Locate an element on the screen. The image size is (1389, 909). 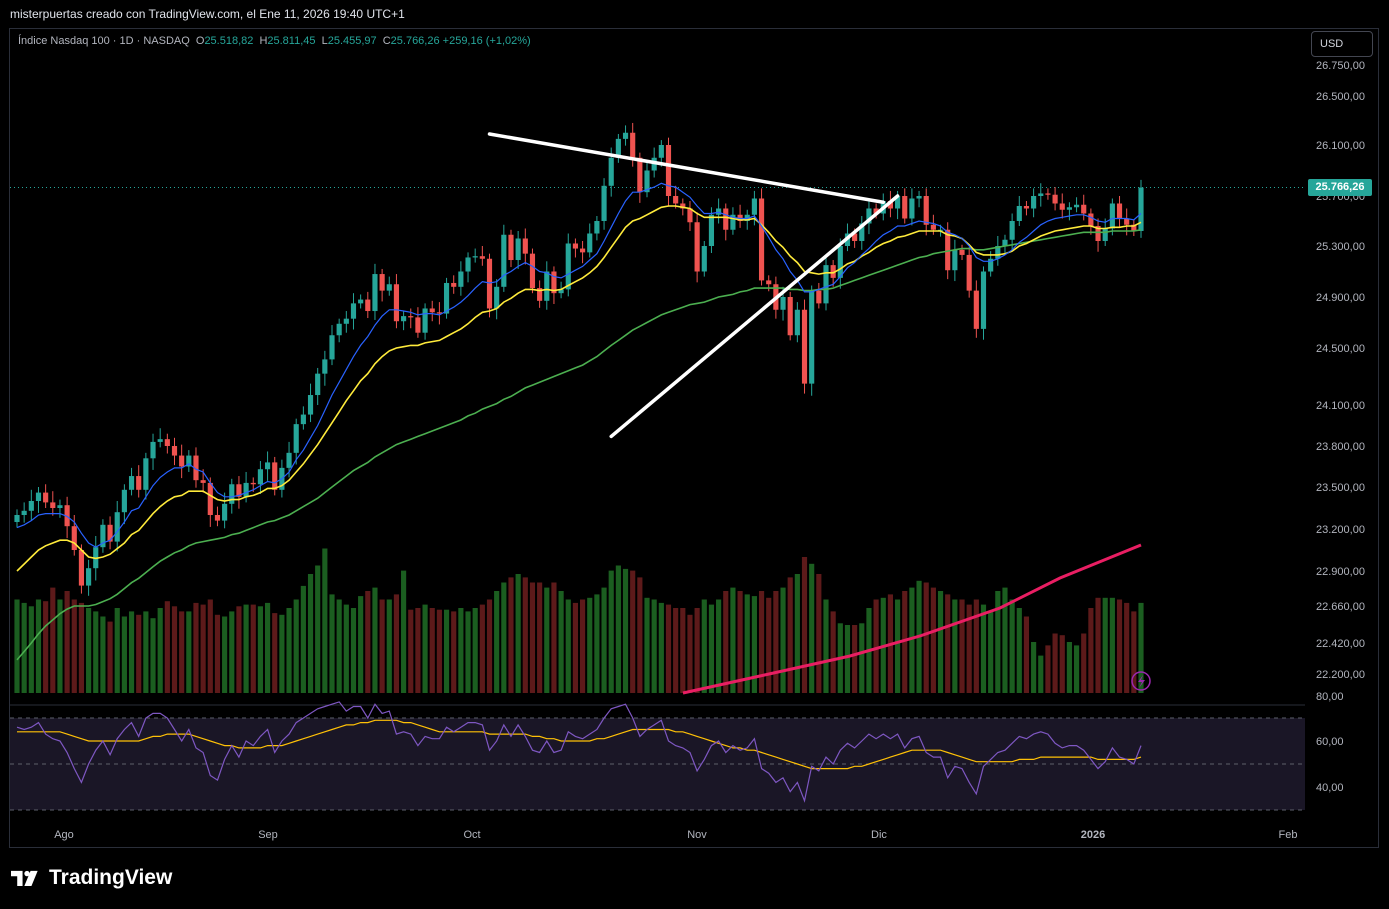
price-tick-label: 24.900,00 is located at coordinates (1340, 298).